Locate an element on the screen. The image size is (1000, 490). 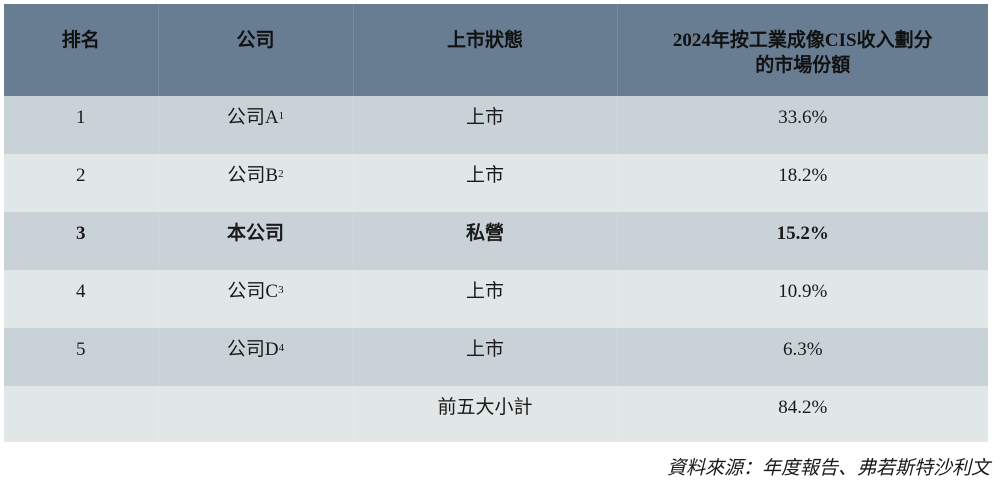
company-cell: 公司C3 is located at coordinates (255, 299).